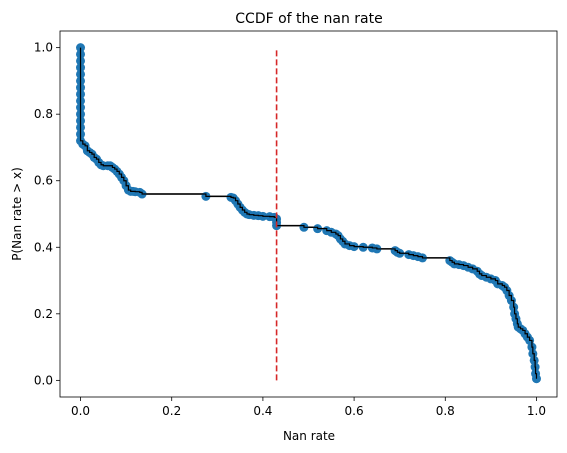  Describe the element at coordinates (536, 411) in the screenshot. I see `x-tick-label: 1.0` at that location.